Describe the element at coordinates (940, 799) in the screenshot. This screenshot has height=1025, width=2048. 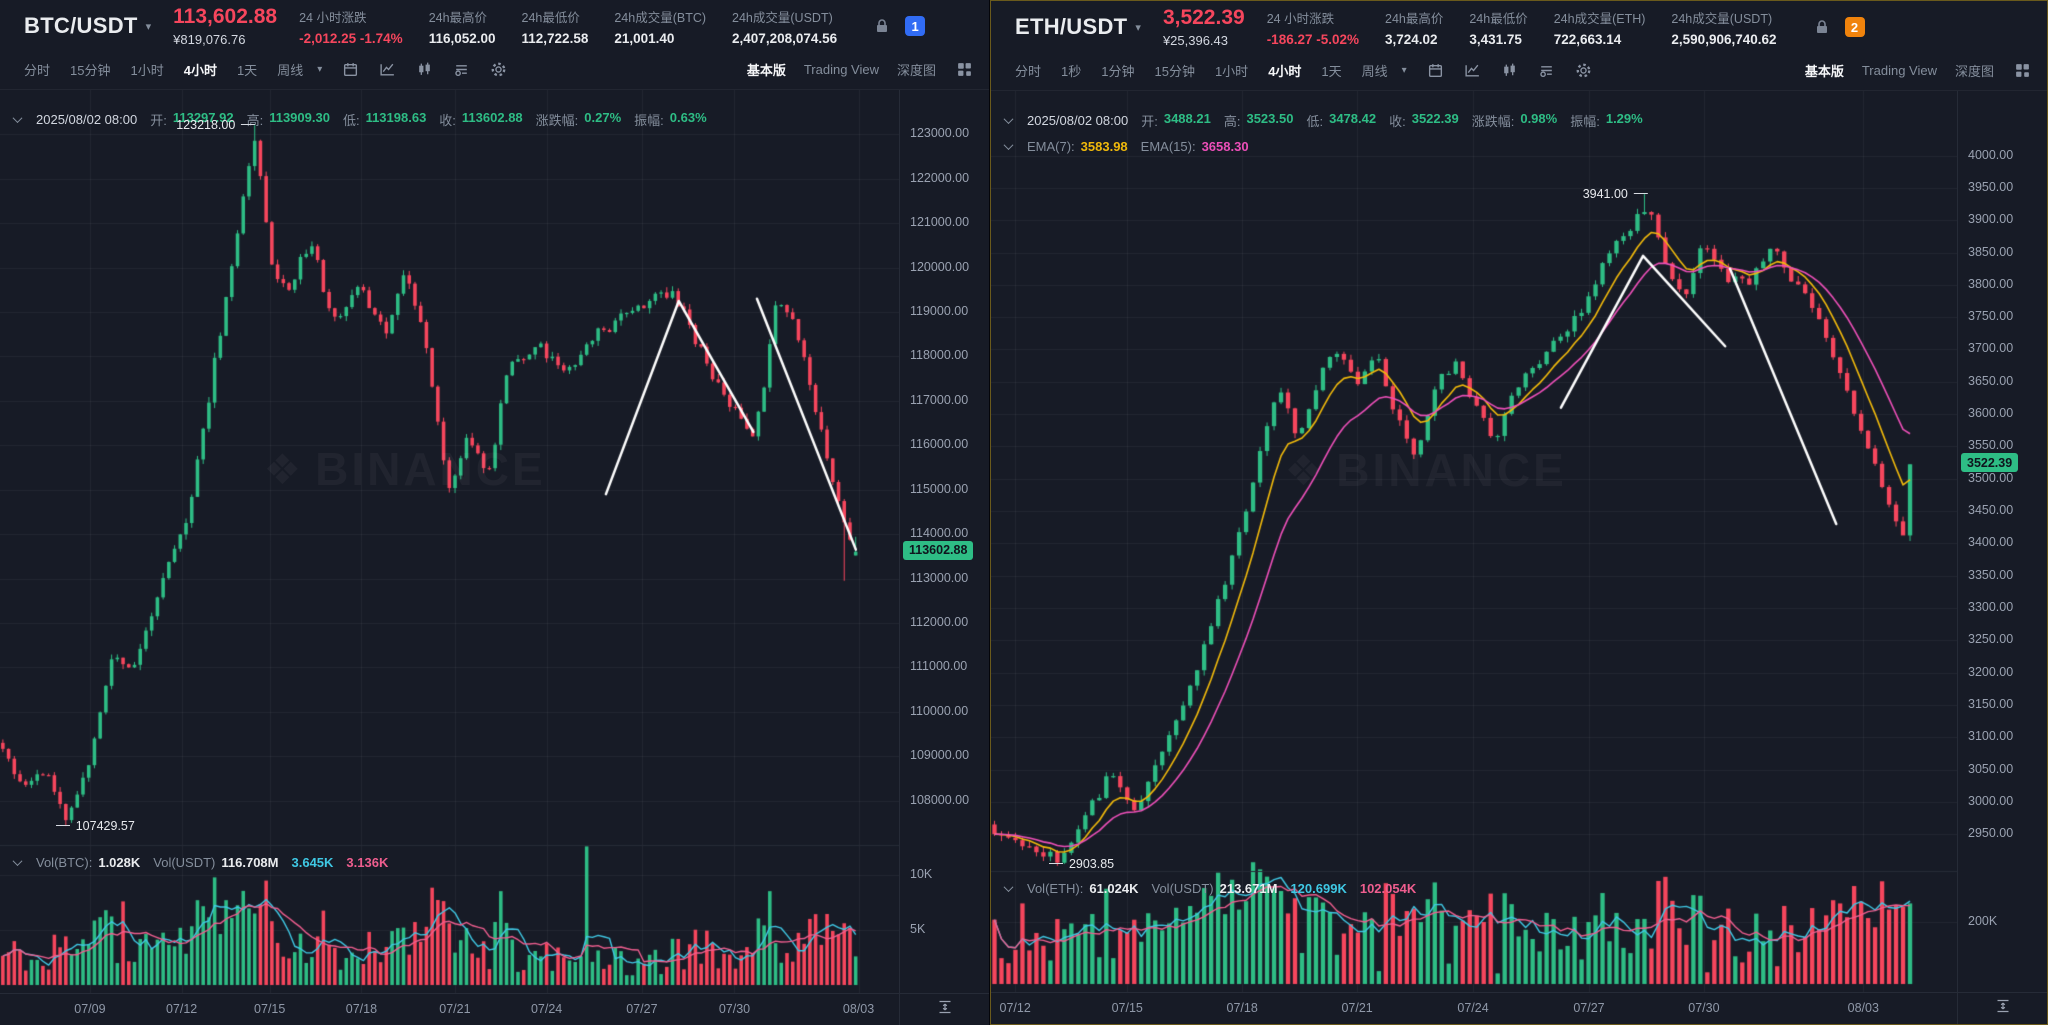
I see `price-tick: 108000.00` at that location.